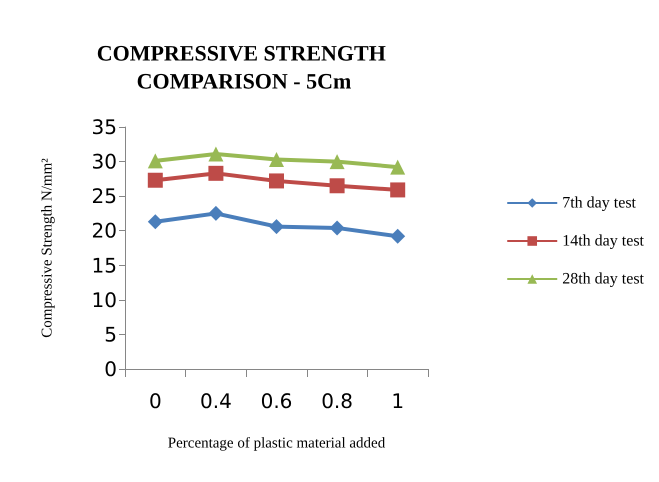  I want to click on legend-label: 14th day test, so click(603, 241).